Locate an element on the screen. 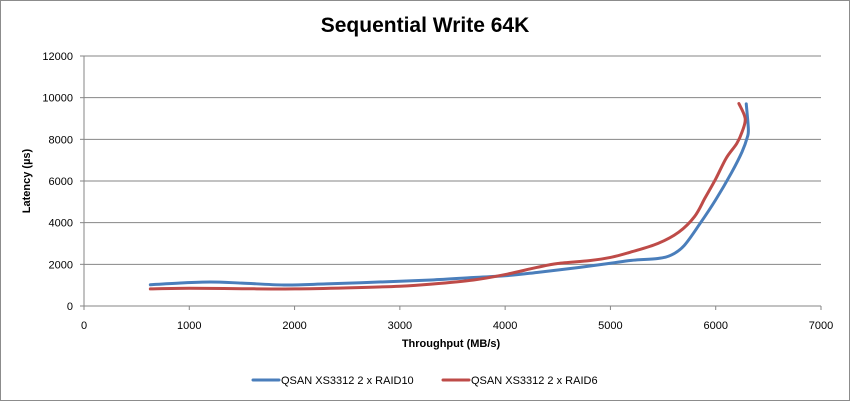  legend-label: QSAN XS3312 2 x RAID10 is located at coordinates (347, 381).